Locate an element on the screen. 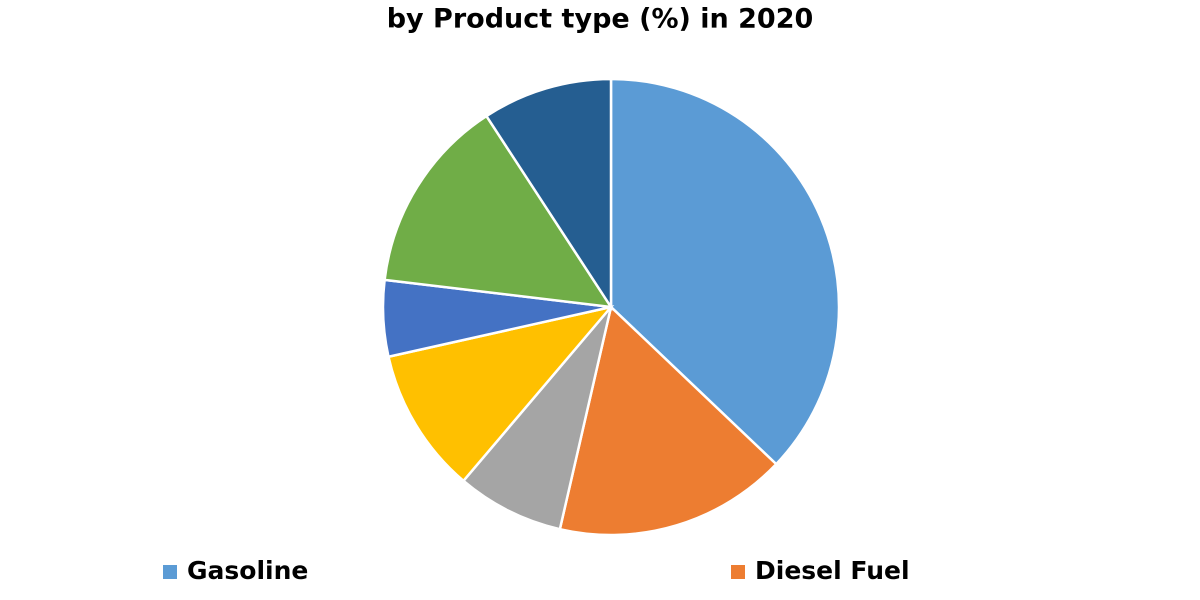 The image size is (1200, 600). chart-title: by Product type (%) in 2020 is located at coordinates (600, 19).